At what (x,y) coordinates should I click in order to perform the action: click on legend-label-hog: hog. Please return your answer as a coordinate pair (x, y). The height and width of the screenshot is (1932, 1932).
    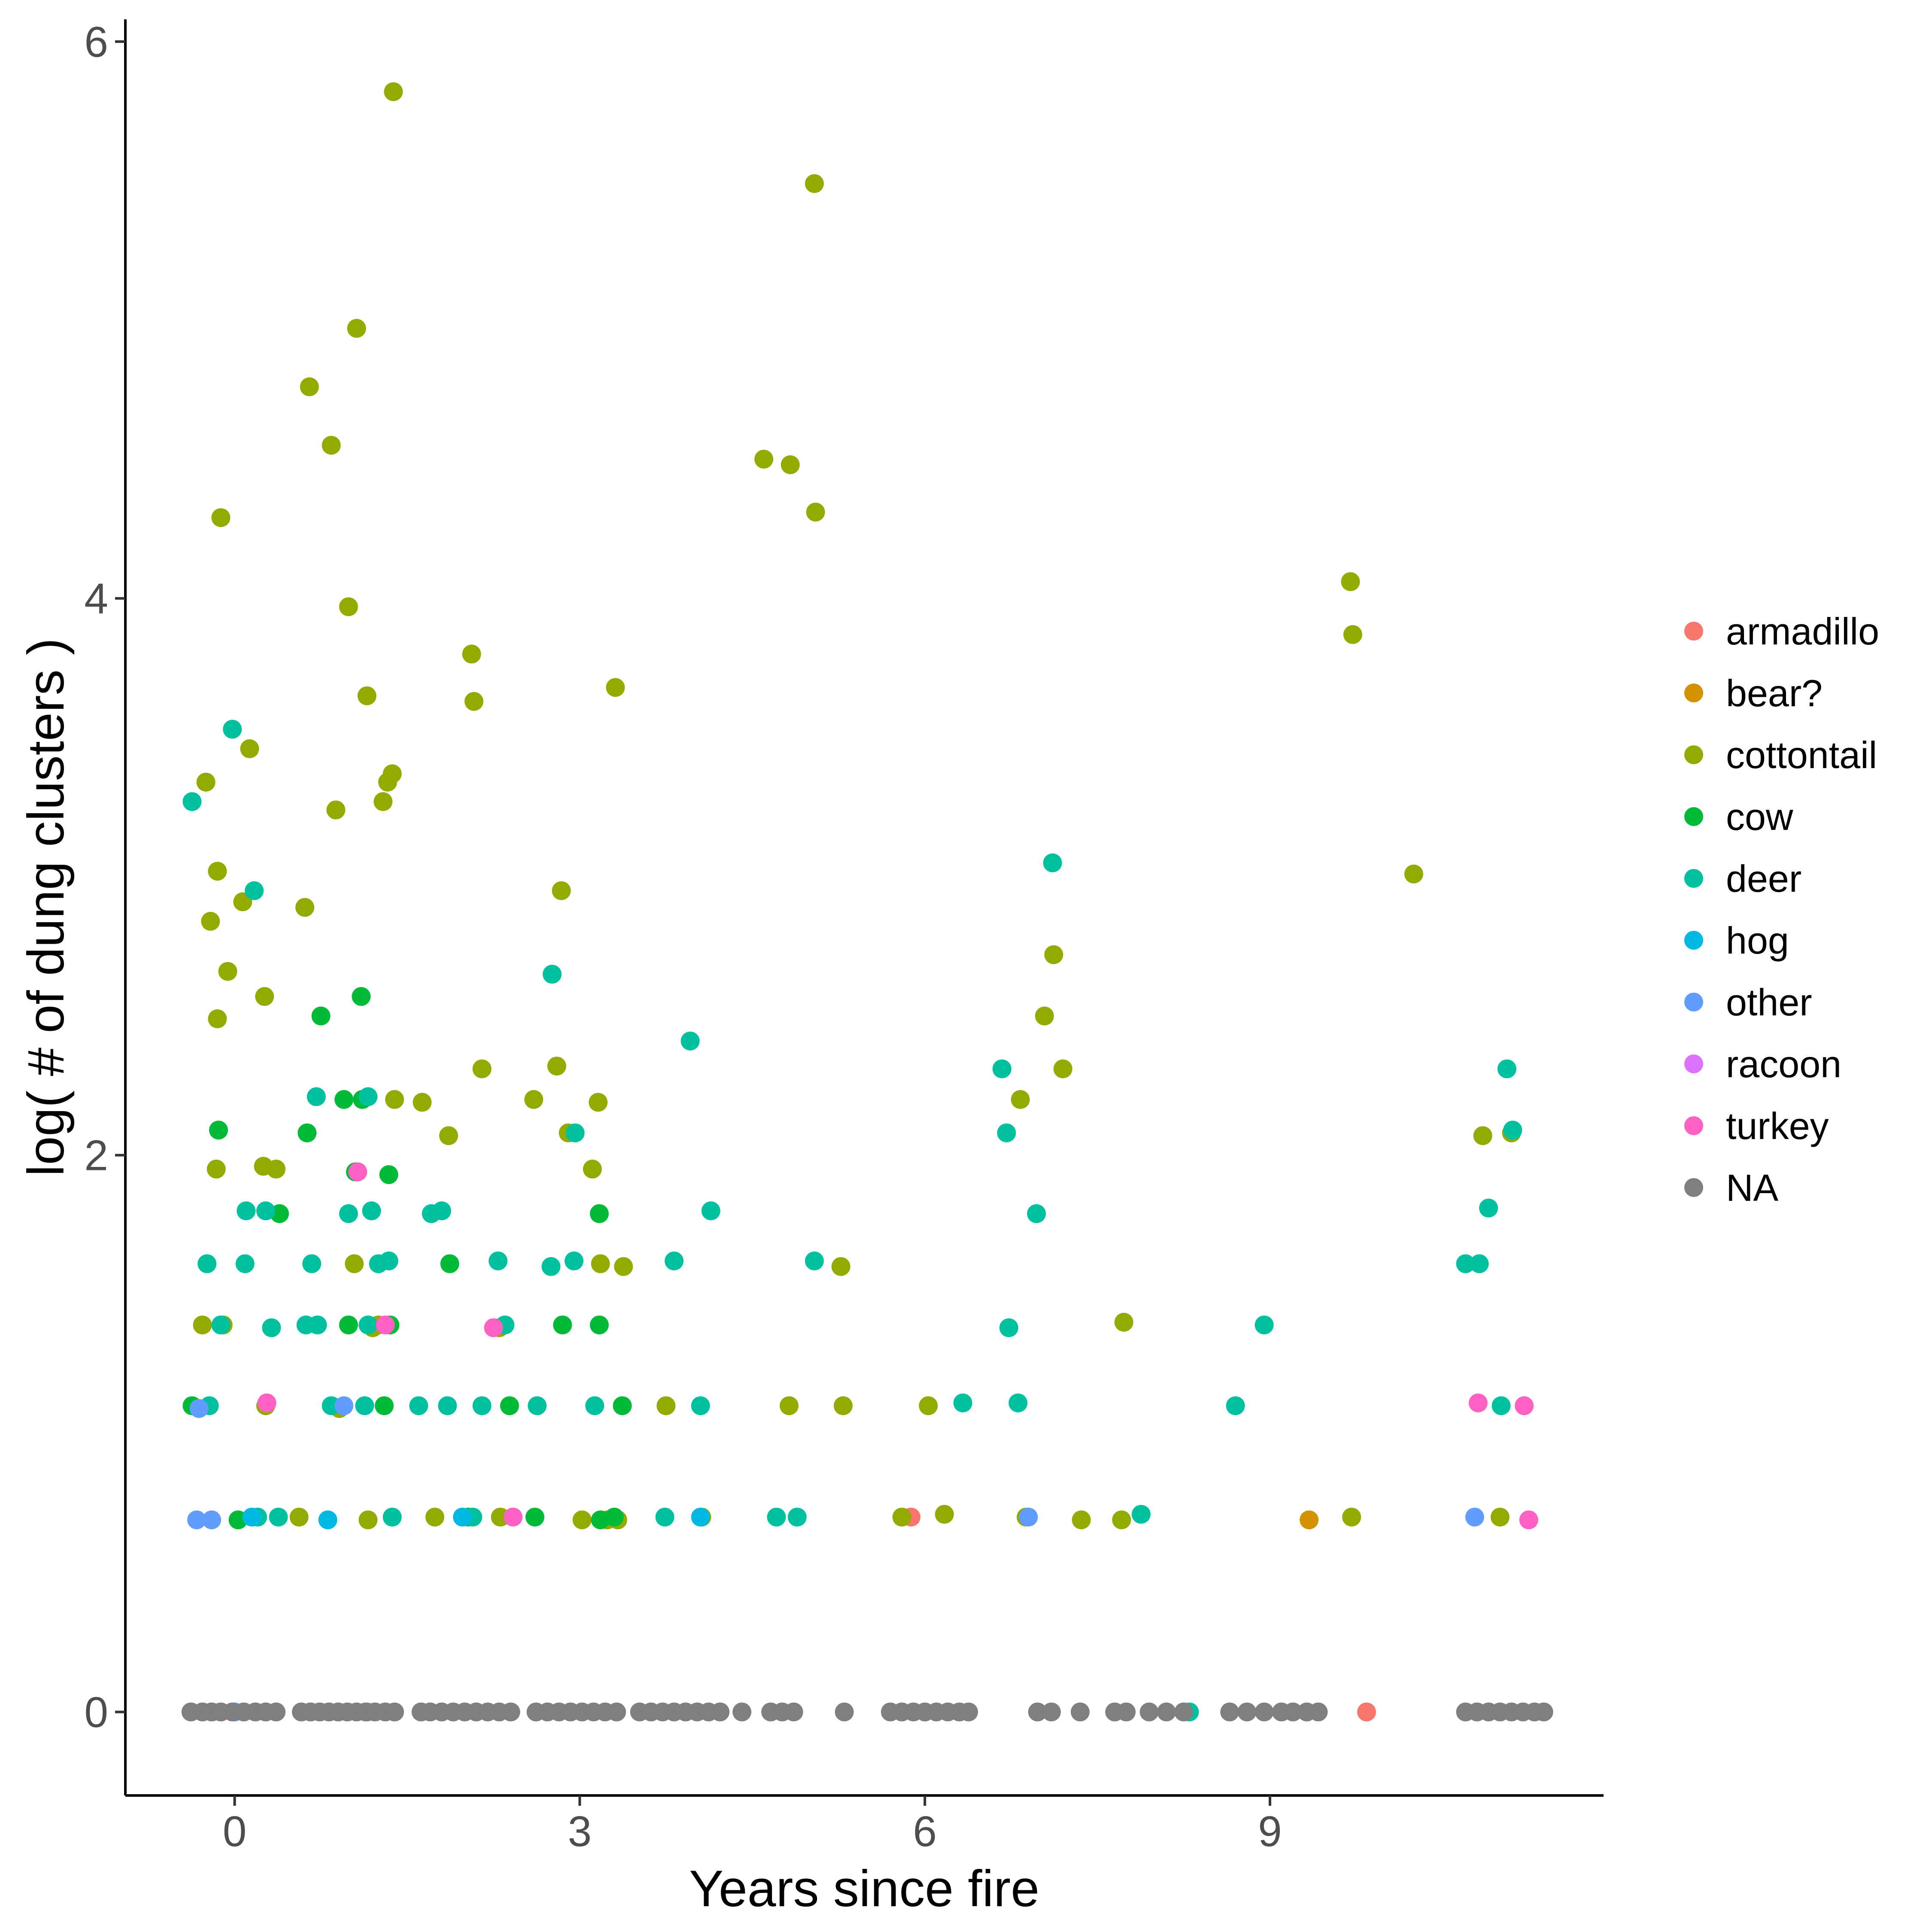
    Looking at the image, I should click on (1758, 940).